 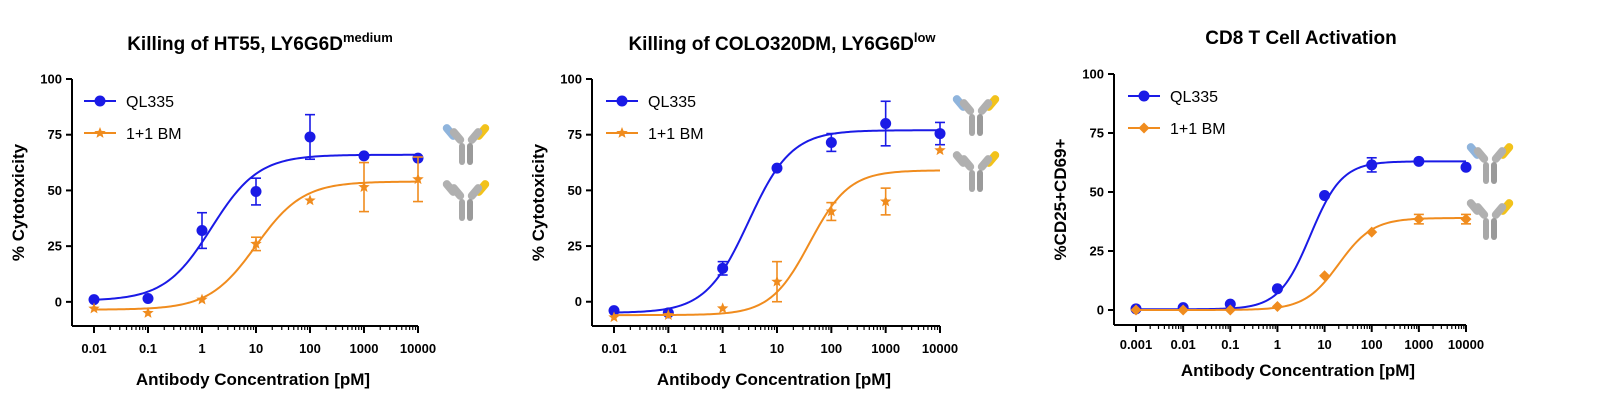 I want to click on x-tick-label: 0.001, so click(x=1136, y=344).